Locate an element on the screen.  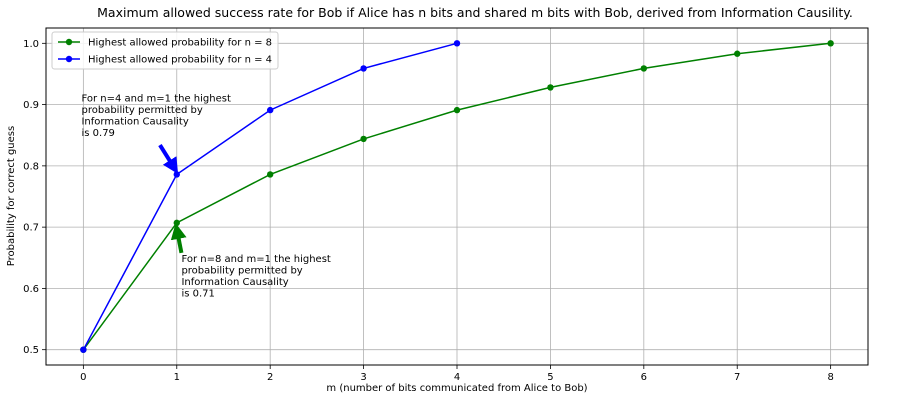
annotation-text-line: For n=4 and m=1 the highest is located at coordinates (155, 99).